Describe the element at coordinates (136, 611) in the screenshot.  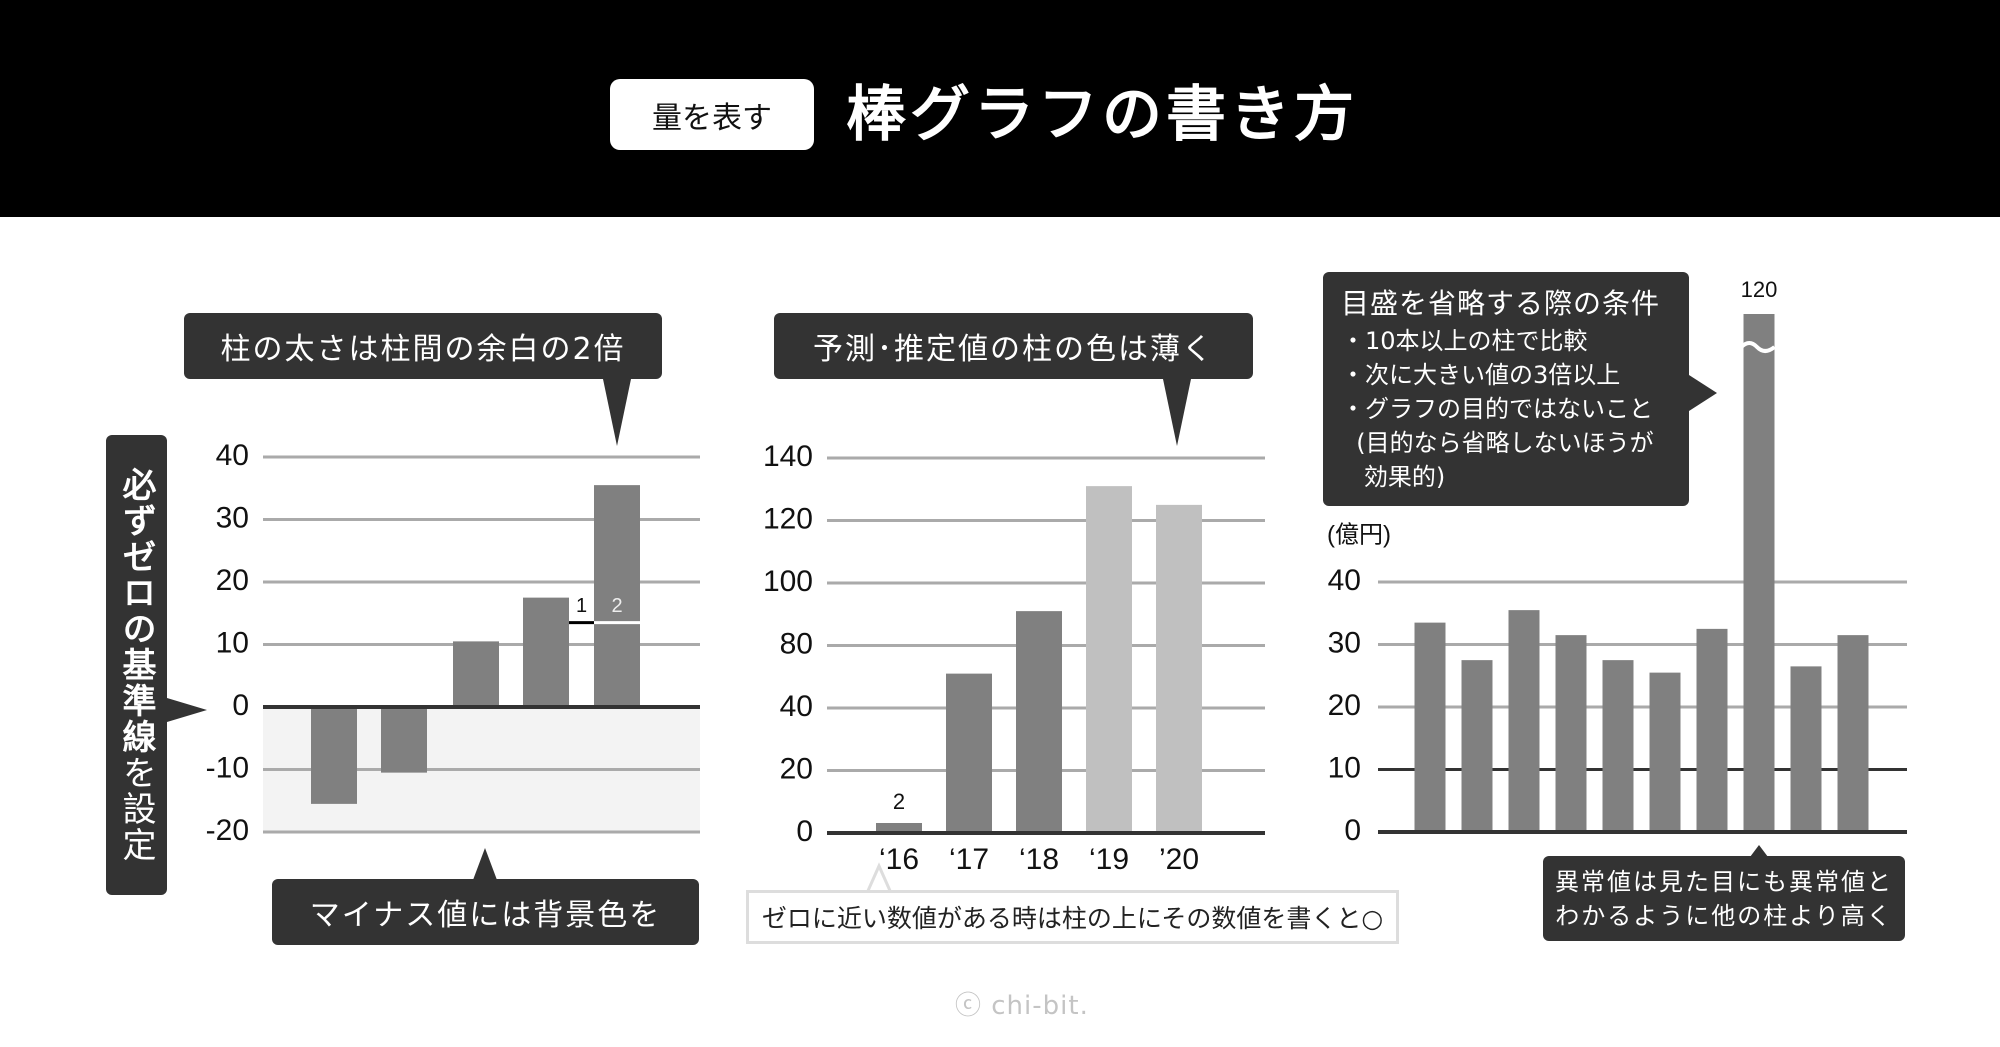
I see `callout-baseline-bold: 必ずゼロの基準線` at that location.